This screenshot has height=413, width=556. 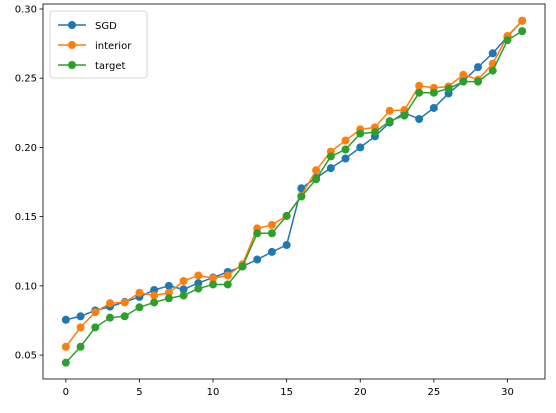 I want to click on x-tick-label: 15, so click(x=286, y=392).